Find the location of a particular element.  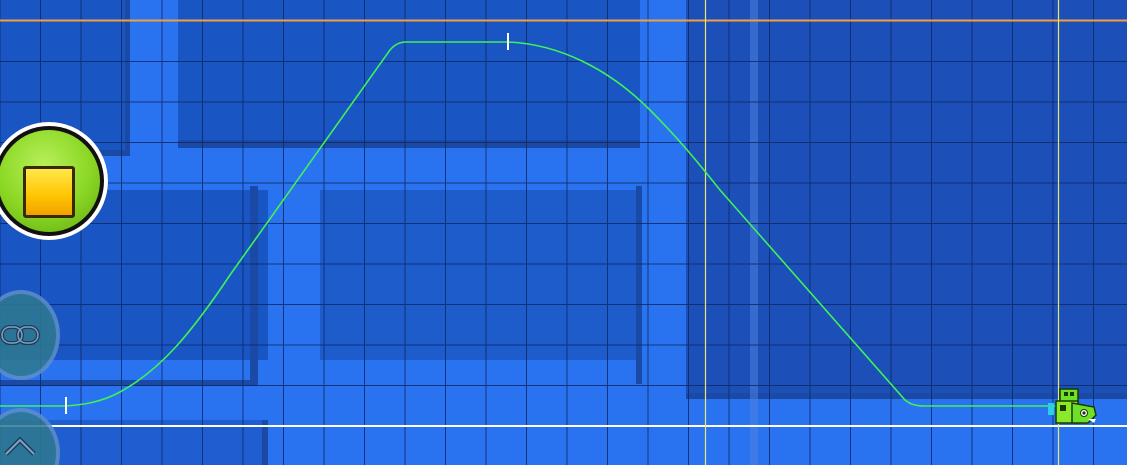

rotate-icon is located at coordinates (20, 446).